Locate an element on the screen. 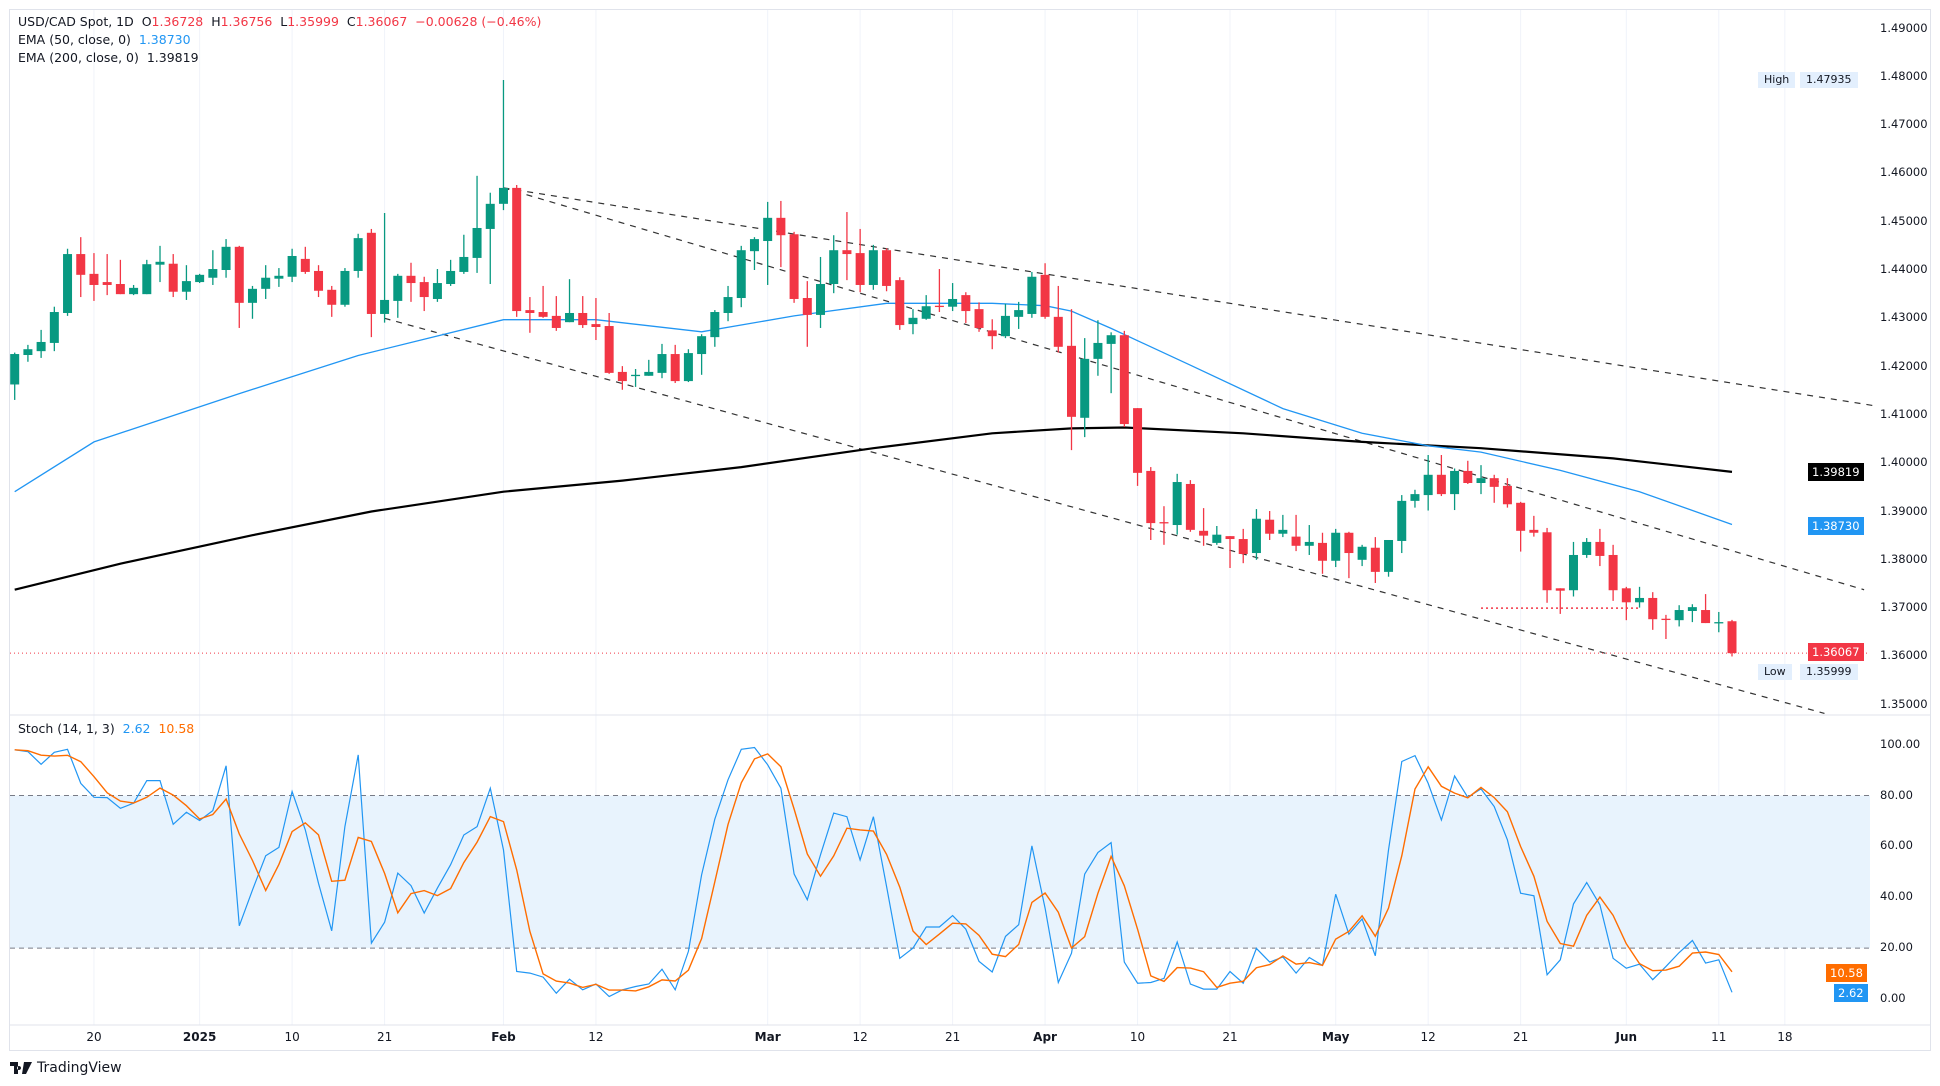  time-tick-label: Feb is located at coordinates (503, 1037).